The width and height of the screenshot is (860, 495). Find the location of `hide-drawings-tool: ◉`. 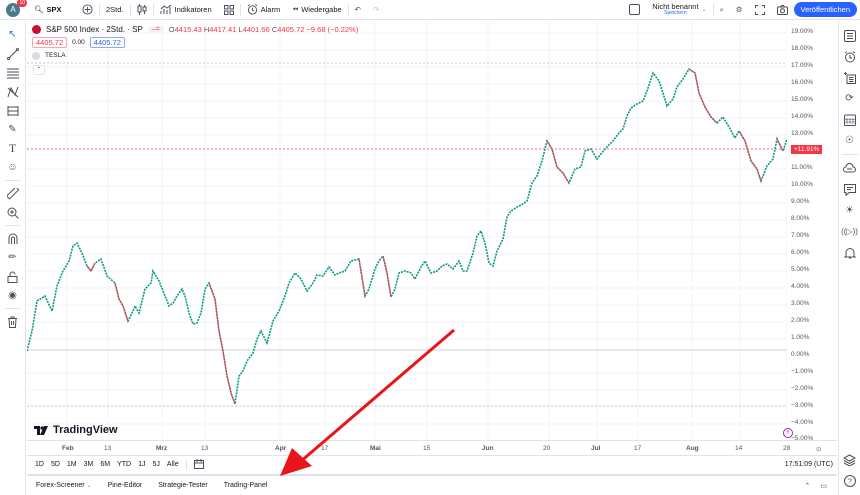

hide-drawings-tool: ◉ is located at coordinates (13, 296).